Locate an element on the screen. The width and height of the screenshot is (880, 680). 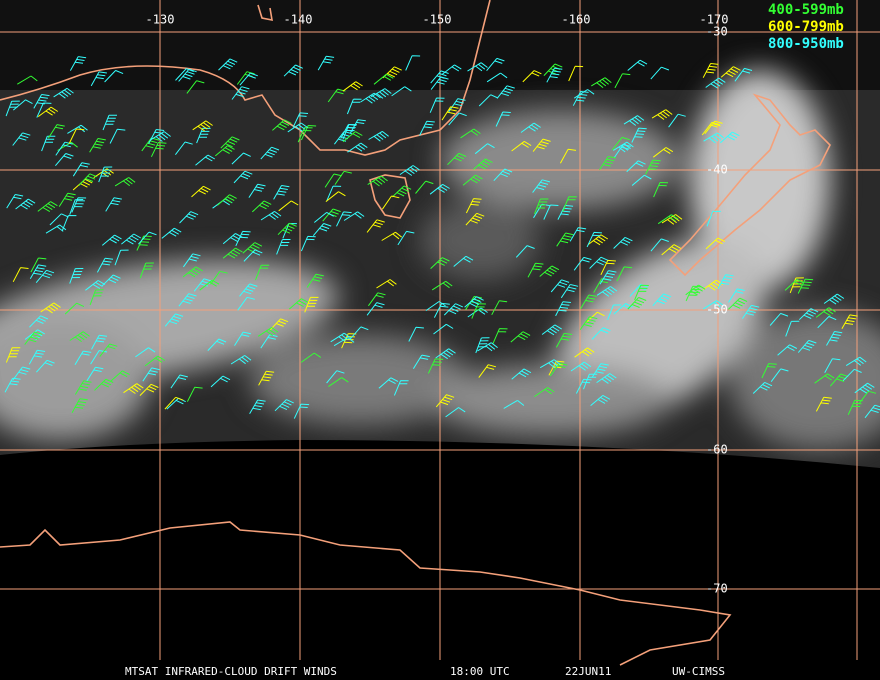
longitude-label: -160 is located at coordinates (576, 20).